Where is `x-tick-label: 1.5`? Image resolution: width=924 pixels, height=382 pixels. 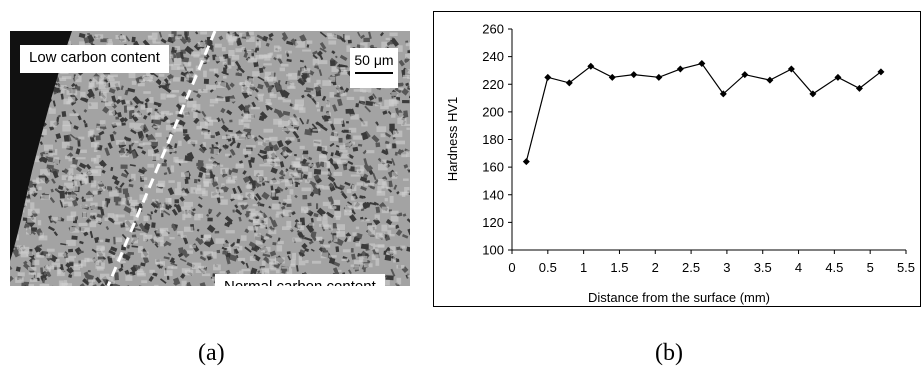
x-tick-label: 1.5 is located at coordinates (619, 267).